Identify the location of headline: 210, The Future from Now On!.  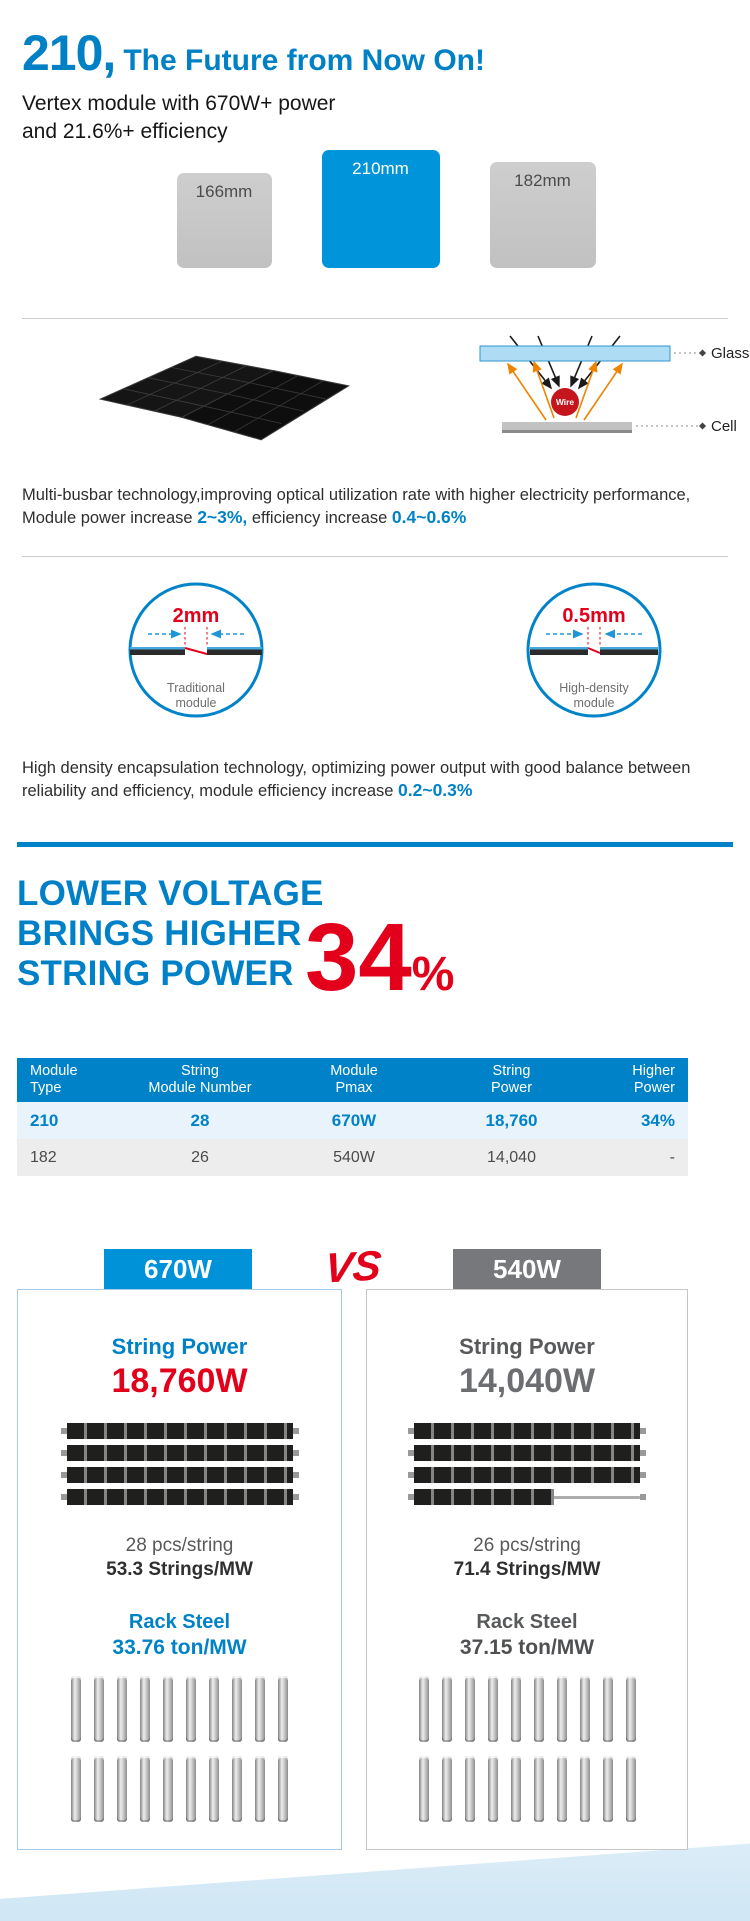
(253, 53).